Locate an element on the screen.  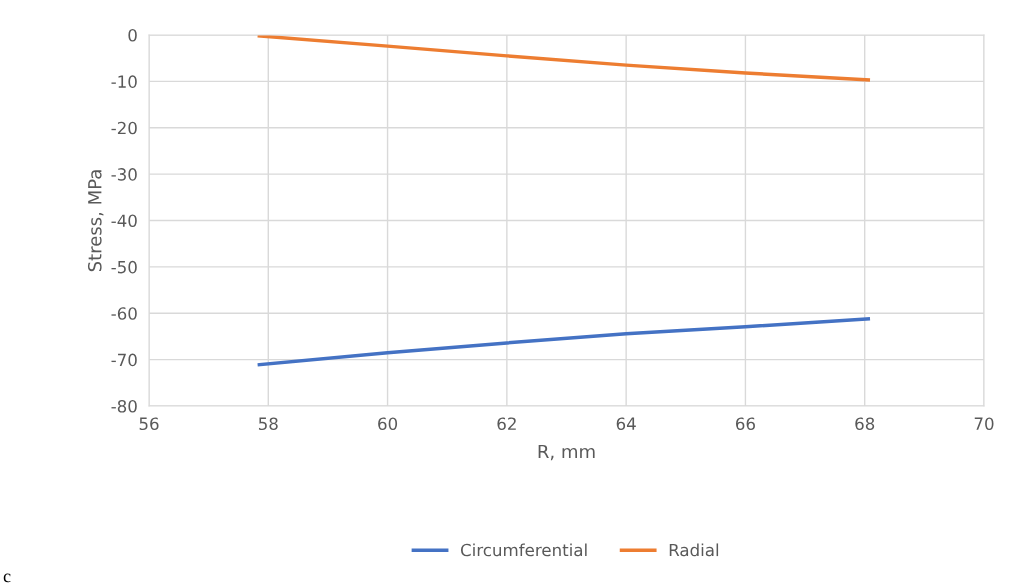
y-tick-label: -70 is located at coordinates (124, 360).